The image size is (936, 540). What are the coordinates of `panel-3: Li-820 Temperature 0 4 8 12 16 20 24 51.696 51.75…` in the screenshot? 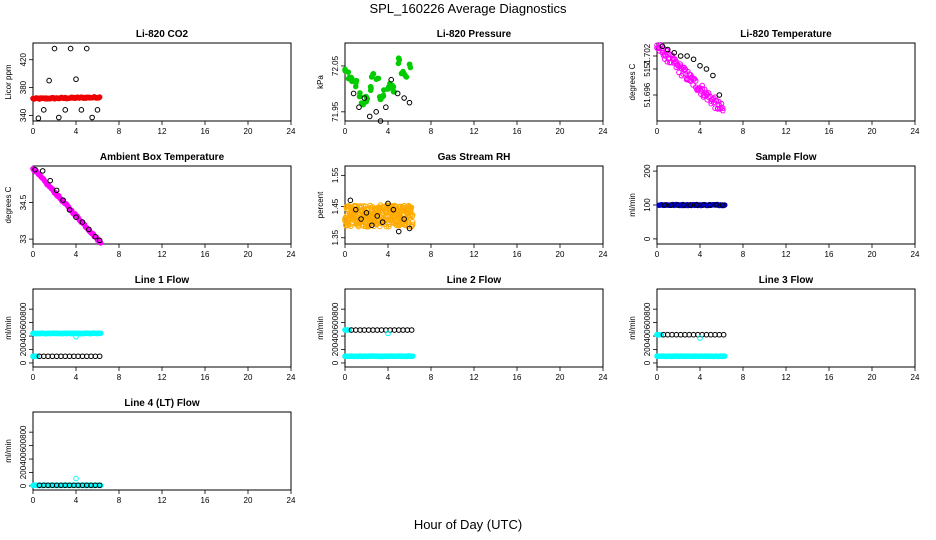 It's located at (774, 82).